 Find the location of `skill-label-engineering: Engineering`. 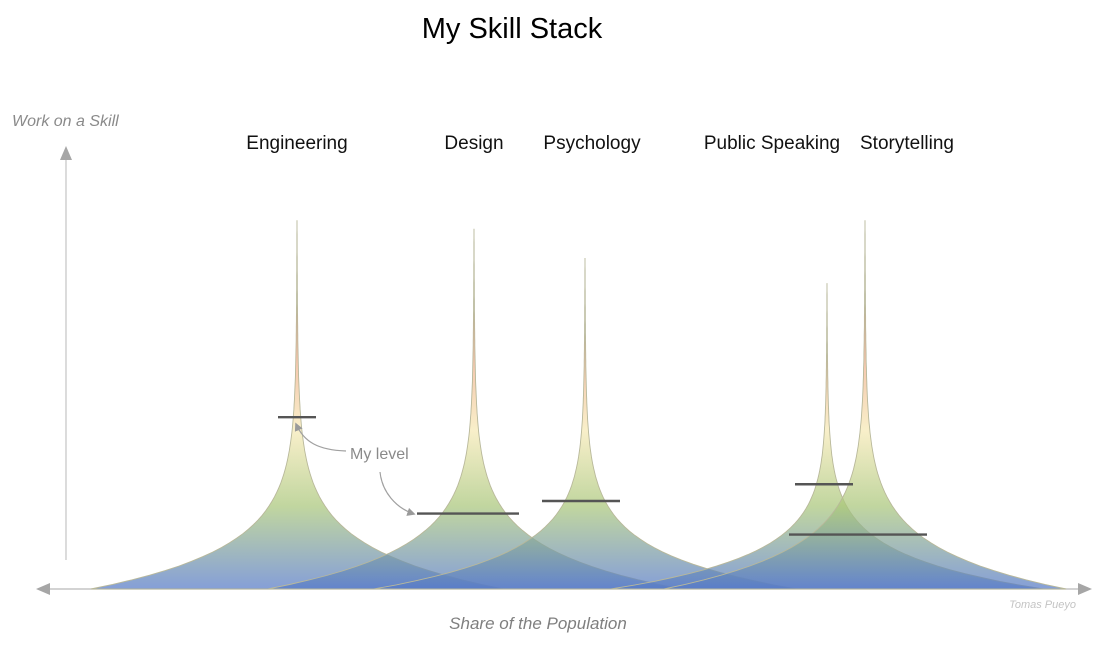

skill-label-engineering: Engineering is located at coordinates (296, 143).